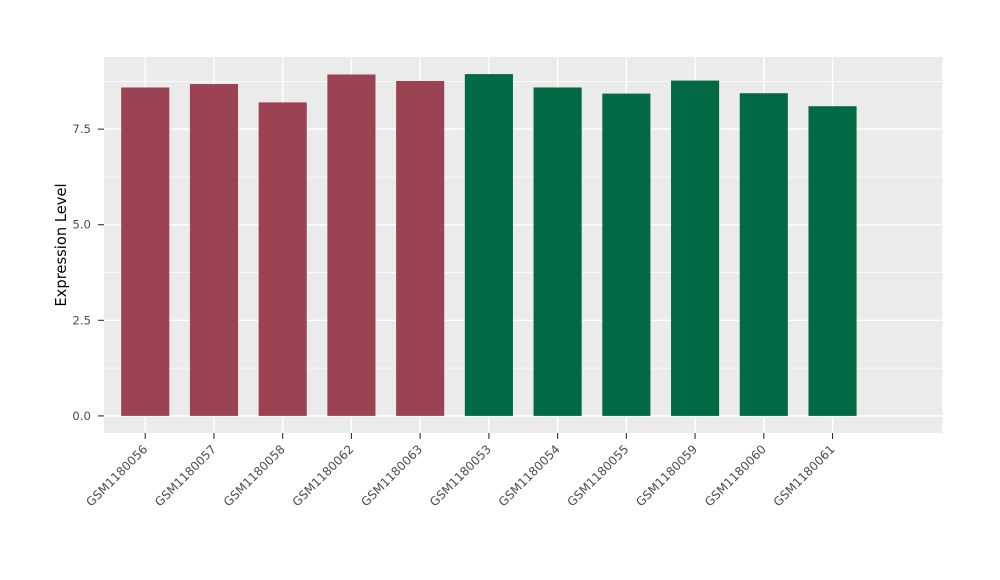  What do you see at coordinates (735, 475) in the screenshot?
I see `x-tick-label: GSM1180060` at bounding box center [735, 475].